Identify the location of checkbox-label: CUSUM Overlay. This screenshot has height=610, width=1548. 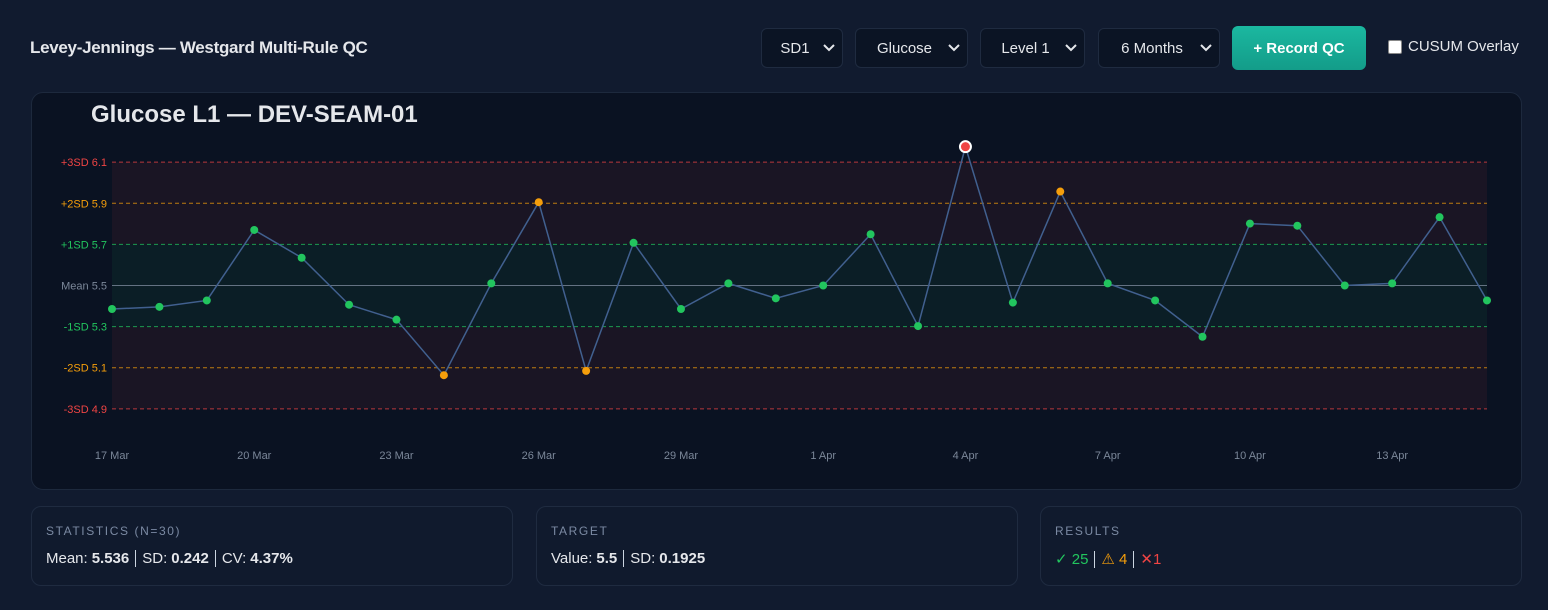
(1463, 46).